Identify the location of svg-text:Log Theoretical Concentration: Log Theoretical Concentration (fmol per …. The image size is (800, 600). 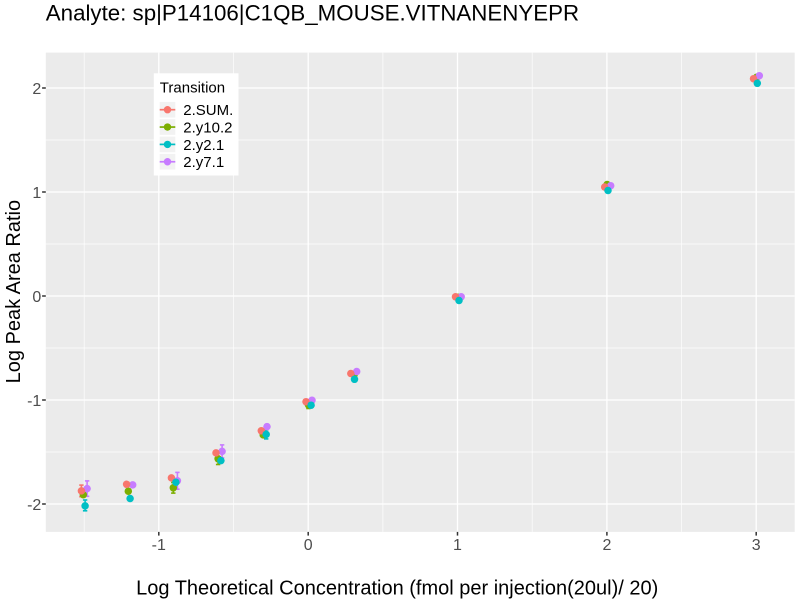
(397, 588).